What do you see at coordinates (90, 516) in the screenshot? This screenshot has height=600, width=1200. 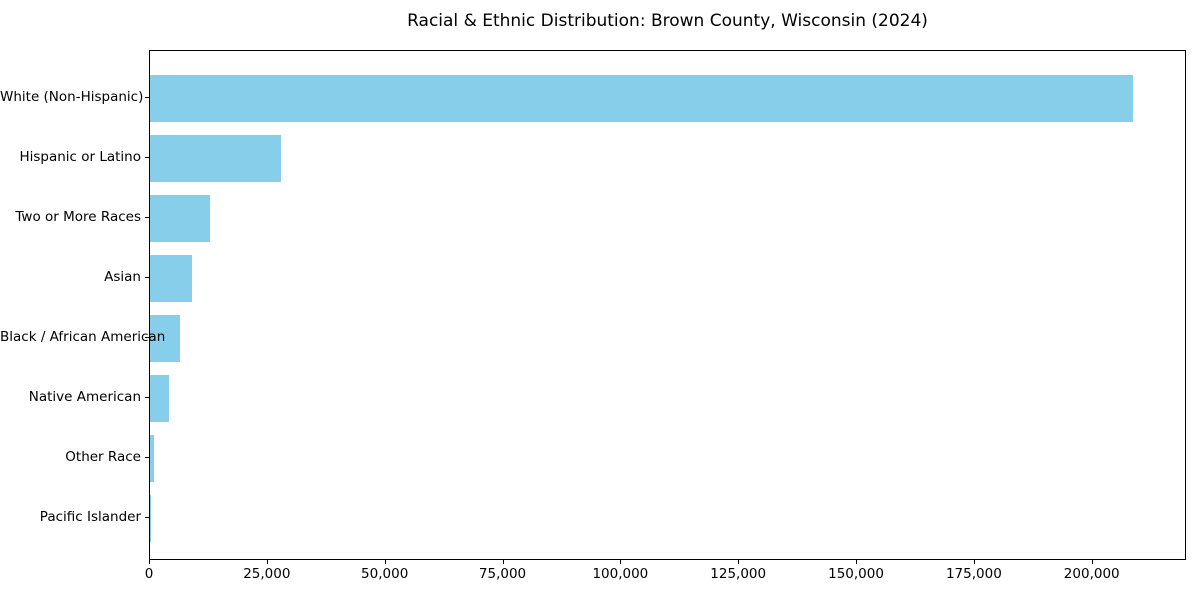 I see `y-tick-label: Pacific Islander` at bounding box center [90, 516].